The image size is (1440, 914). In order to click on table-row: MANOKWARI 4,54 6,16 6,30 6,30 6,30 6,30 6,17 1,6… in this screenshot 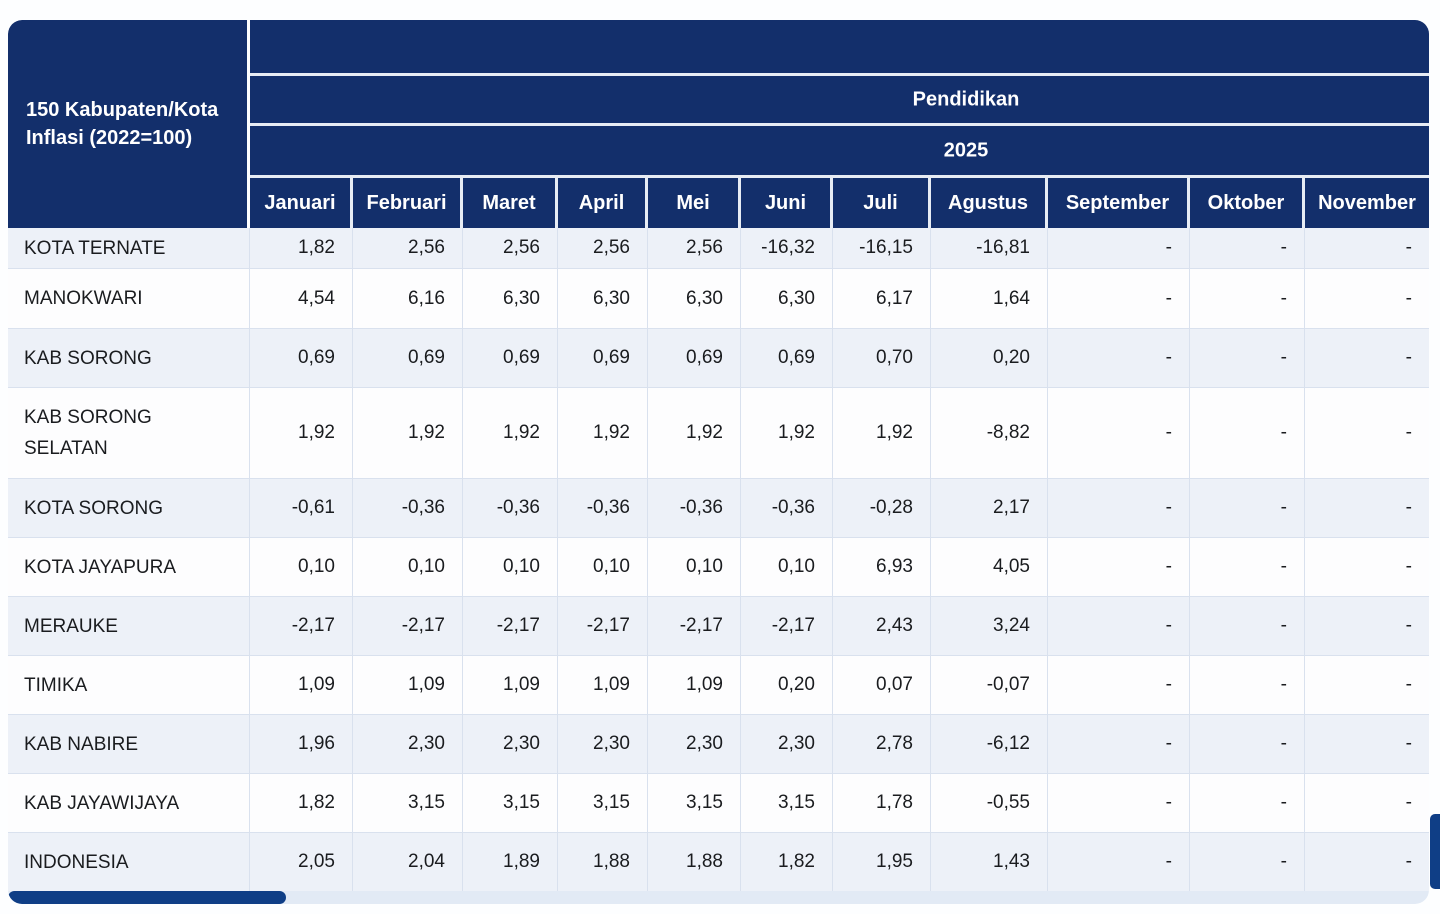, I will do `click(718, 298)`.